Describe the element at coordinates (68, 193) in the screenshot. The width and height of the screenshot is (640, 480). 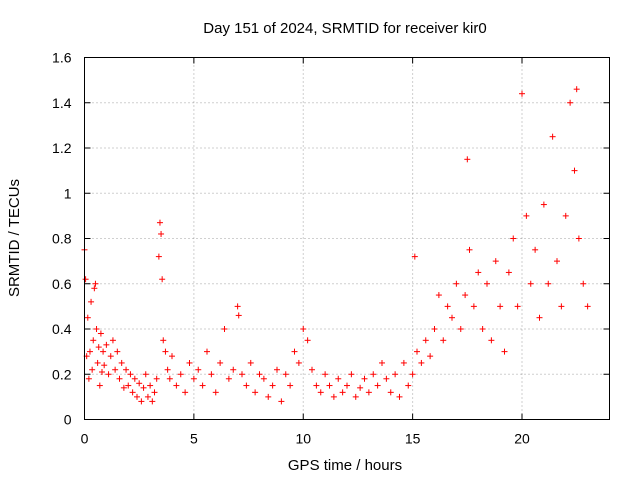
I see `y-tick-label: 1` at that location.